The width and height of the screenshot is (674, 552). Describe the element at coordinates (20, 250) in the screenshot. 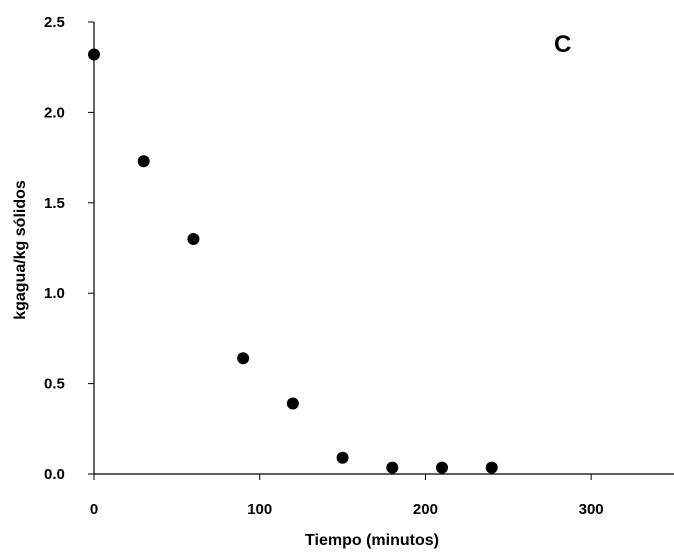

I see `y-axis-title: kgagua/kg sólidos` at that location.